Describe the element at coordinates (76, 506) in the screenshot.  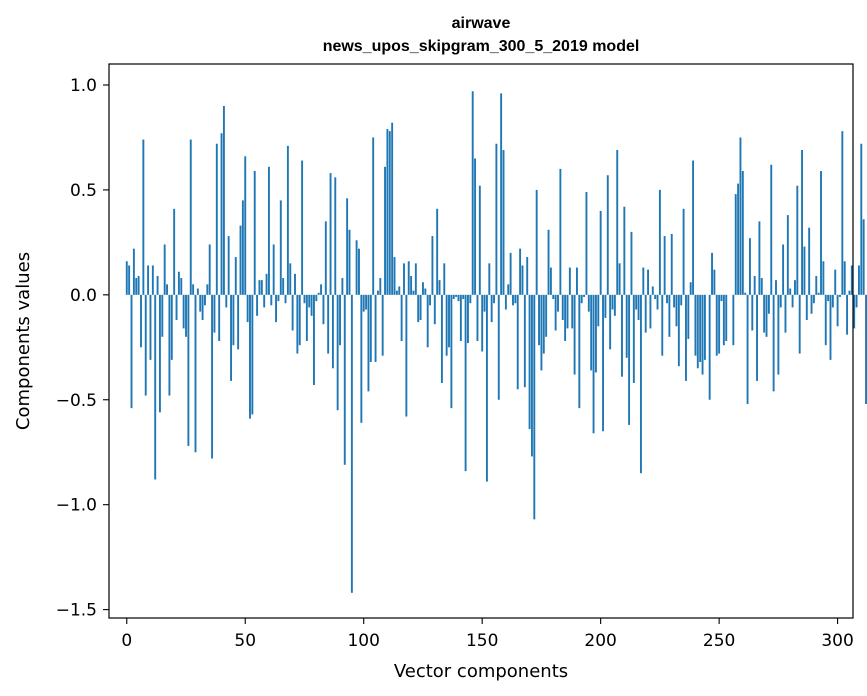
I see `y-tick-label: −1.0` at that location.